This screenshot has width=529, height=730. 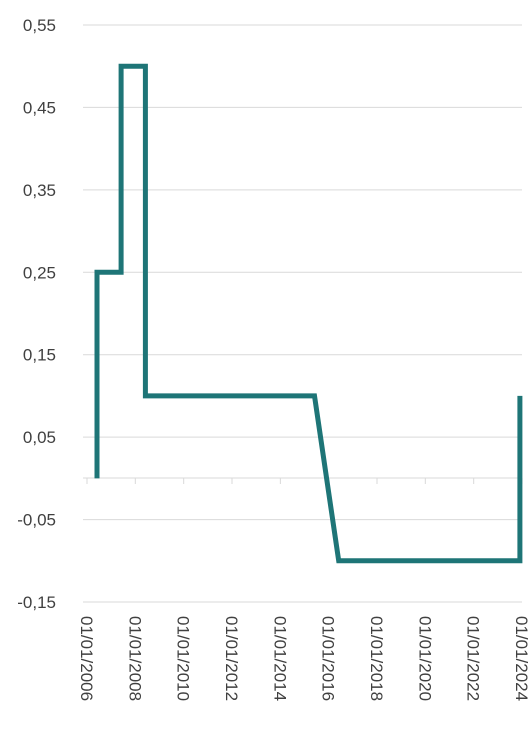 What do you see at coordinates (134, 658) in the screenshot?
I see `x-tick-label: 01/01/2008` at bounding box center [134, 658].